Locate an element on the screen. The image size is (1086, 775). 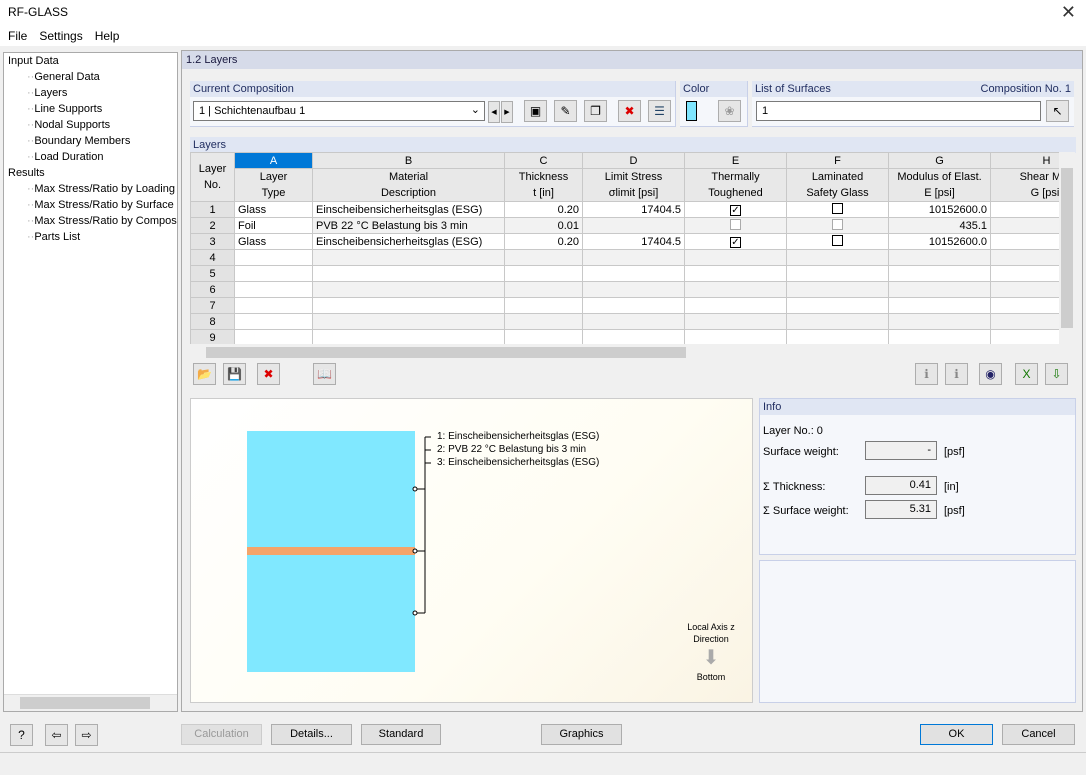
tree-item: ··General Data is located at coordinates (63, 77).